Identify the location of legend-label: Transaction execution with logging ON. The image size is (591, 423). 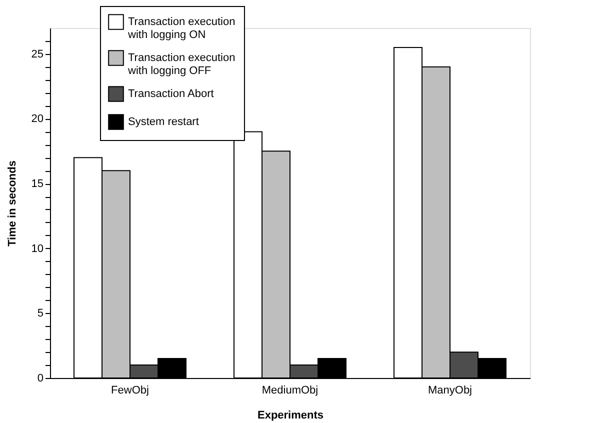
(181, 28).